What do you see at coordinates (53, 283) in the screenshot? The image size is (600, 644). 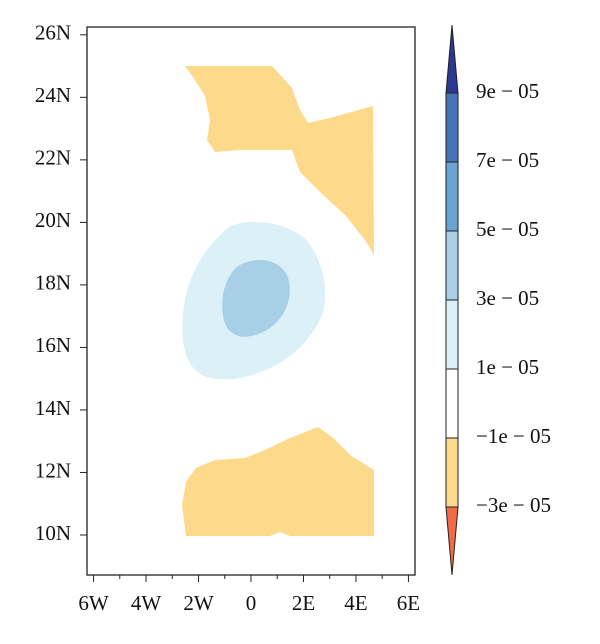 I see `y-tick-label: 18N` at bounding box center [53, 283].